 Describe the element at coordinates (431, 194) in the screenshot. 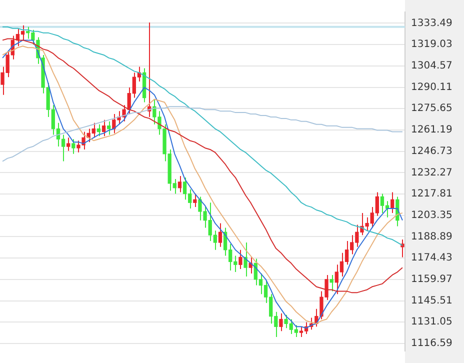

I see `y-tick-label: 1217.81` at that location.